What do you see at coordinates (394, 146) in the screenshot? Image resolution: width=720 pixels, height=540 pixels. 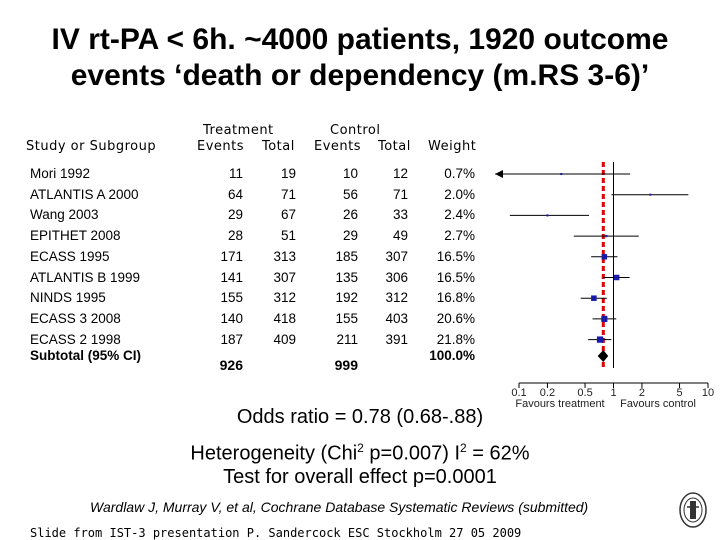 I see `header-control-total: Total` at bounding box center [394, 146].